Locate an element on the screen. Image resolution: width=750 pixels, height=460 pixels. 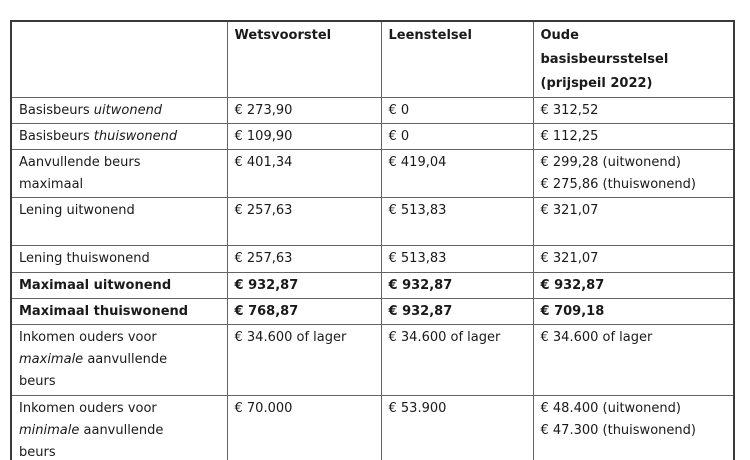
row-label-cell: Basisbeurs thuiswonend is located at coordinates (119, 136).